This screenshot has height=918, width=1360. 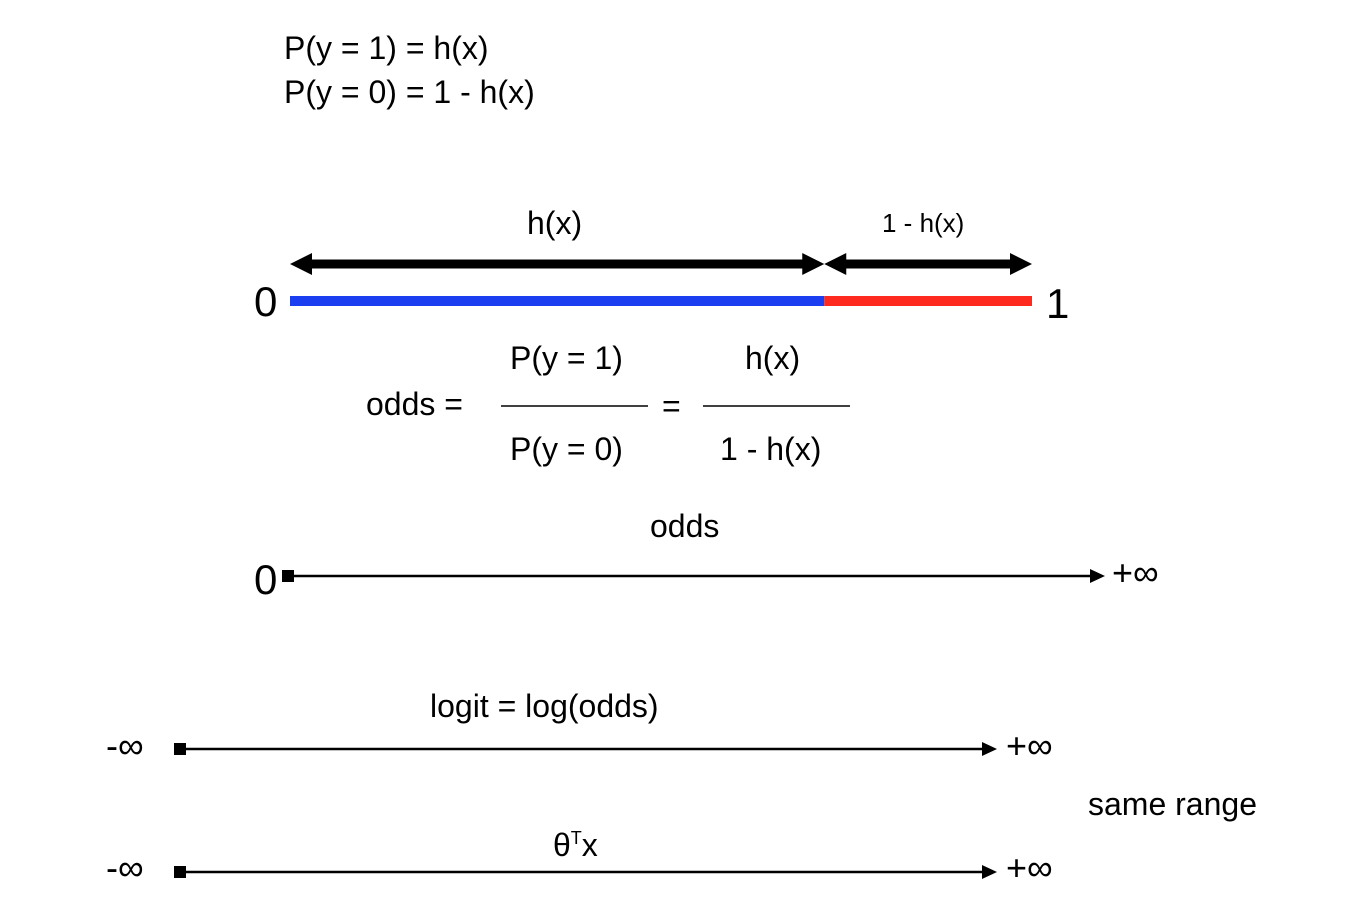 I want to click on odds-denominator-h: 1 - h(x), so click(x=771, y=449).